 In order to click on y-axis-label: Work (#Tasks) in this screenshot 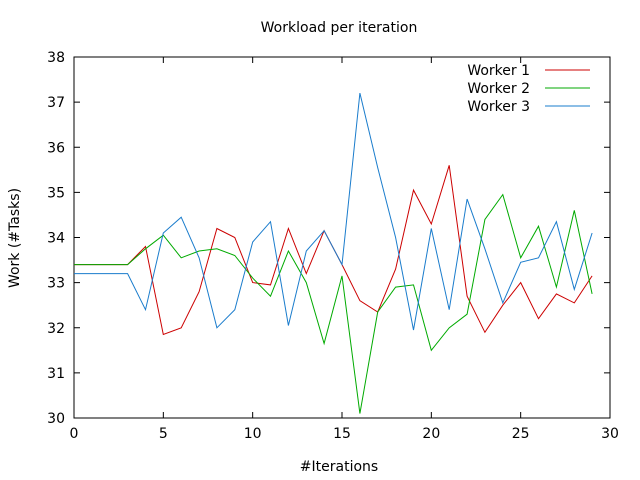, I will do `click(15, 238)`.